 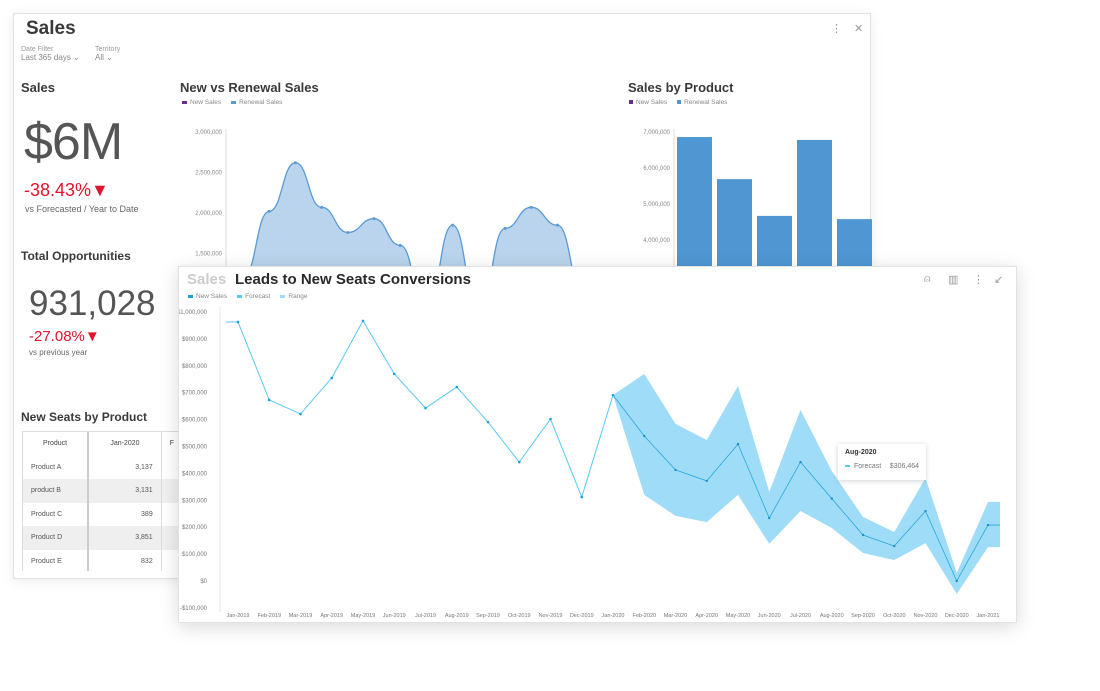 What do you see at coordinates (125, 538) in the screenshot?
I see `value-cell: 3,851` at bounding box center [125, 538].